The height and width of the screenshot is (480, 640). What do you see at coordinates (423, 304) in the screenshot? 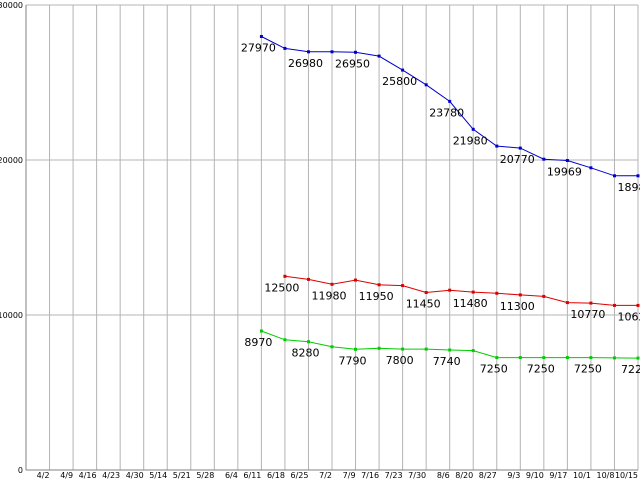
I see `data-label: 11450` at bounding box center [423, 304].